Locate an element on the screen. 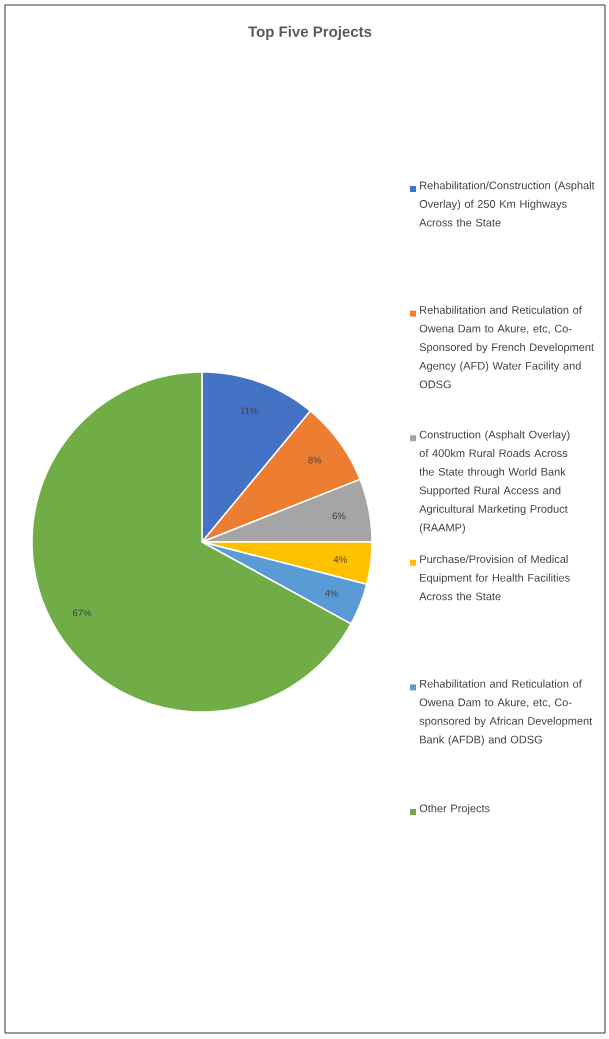 This screenshot has width=609, height=1039. legend-label: Rehabilitation/Construction (Asphalt Overlay) of 250 Km Highways Across the State is located at coordinates (507, 204).